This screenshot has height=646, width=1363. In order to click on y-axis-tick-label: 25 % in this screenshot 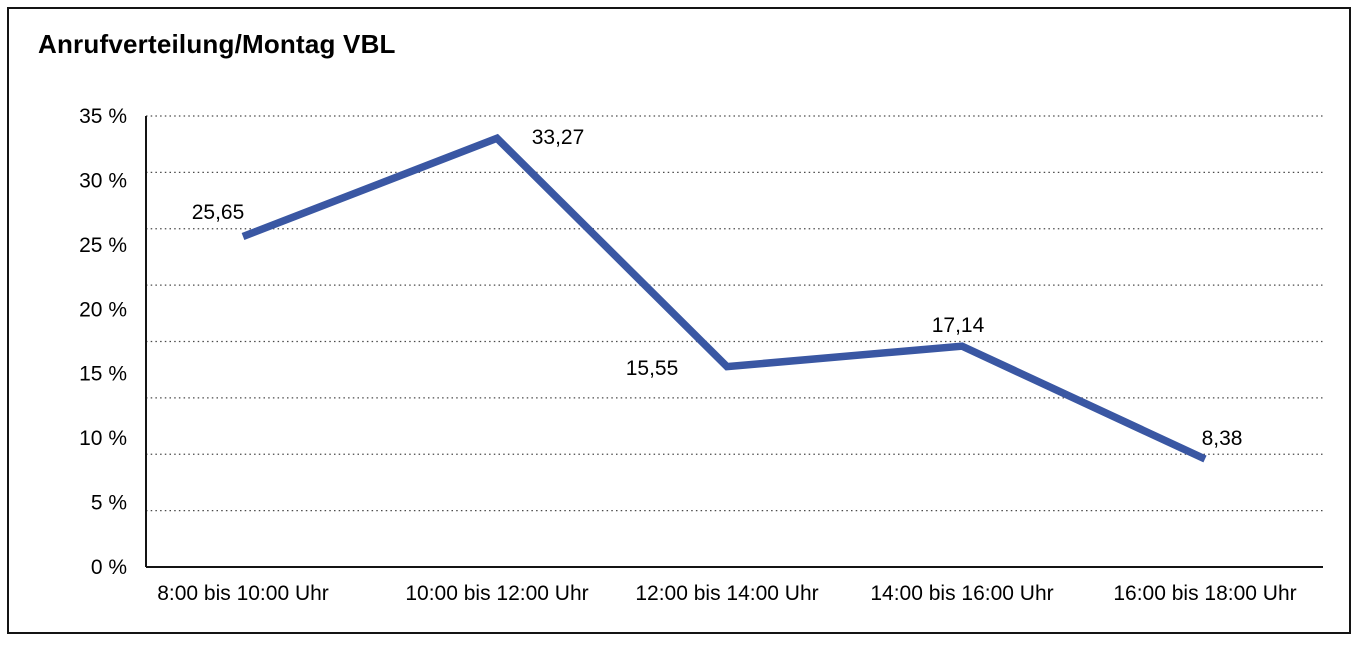, I will do `click(103, 245)`.